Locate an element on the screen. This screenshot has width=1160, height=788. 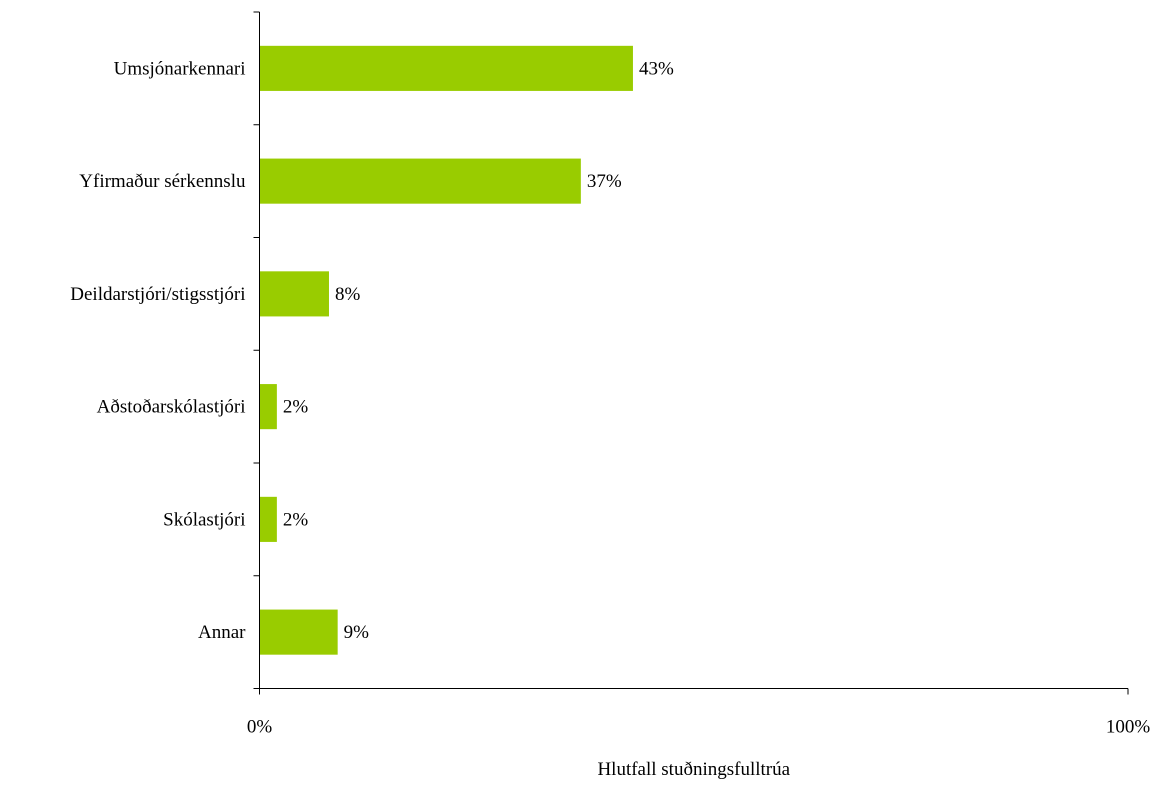
data-label: 8% is located at coordinates (348, 294).